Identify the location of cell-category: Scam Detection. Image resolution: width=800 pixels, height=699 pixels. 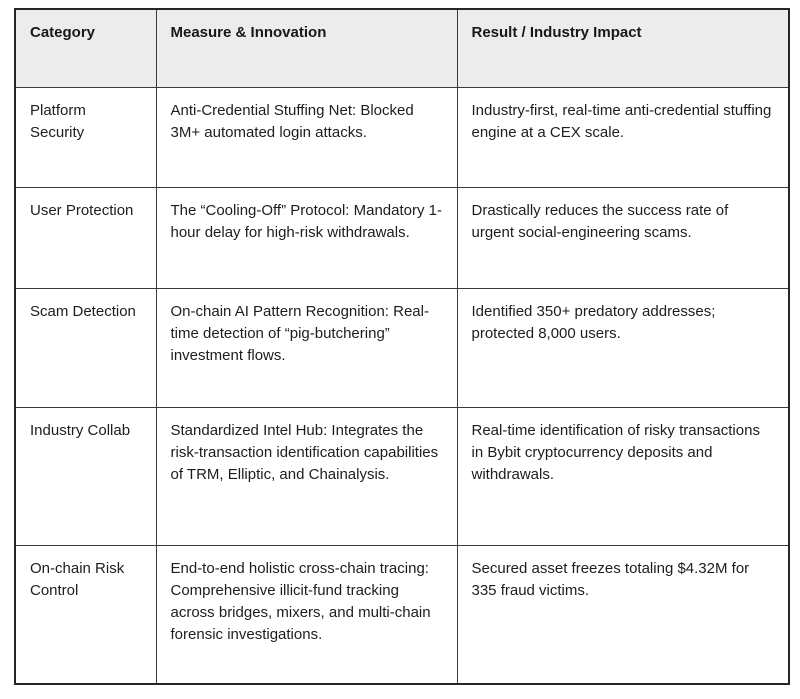
(85, 347).